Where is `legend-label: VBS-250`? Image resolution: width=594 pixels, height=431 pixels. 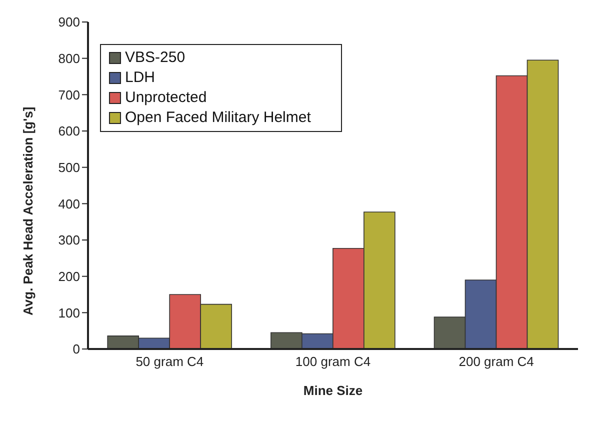 legend-label: VBS-250 is located at coordinates (155, 58).